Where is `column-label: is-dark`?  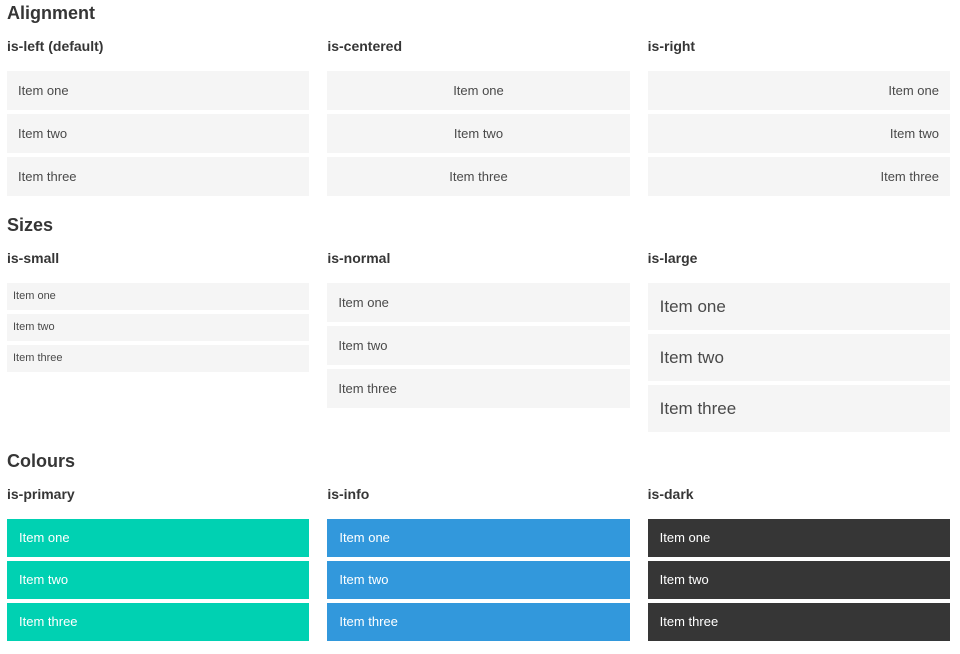
column-label: is-dark is located at coordinates (670, 494).